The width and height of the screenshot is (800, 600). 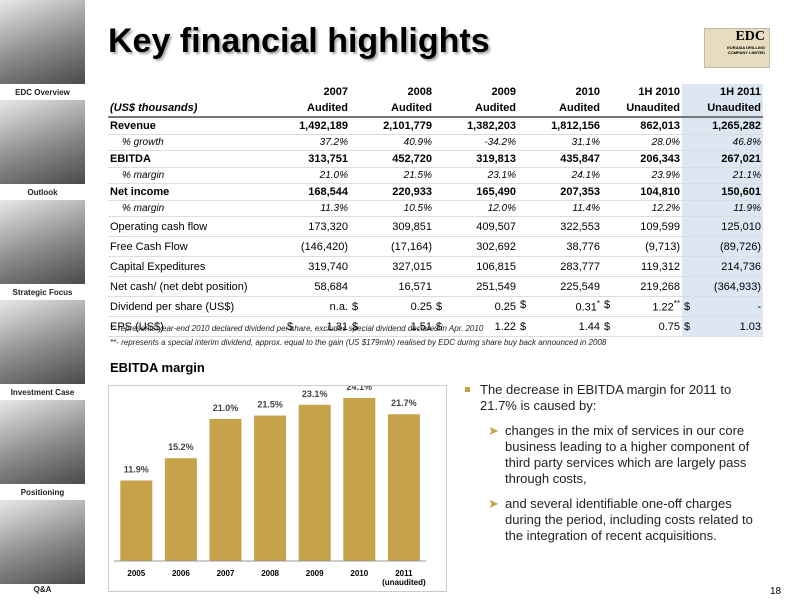 What do you see at coordinates (317, 208) in the screenshot?
I see `table-cell: 11.3%` at bounding box center [317, 208].